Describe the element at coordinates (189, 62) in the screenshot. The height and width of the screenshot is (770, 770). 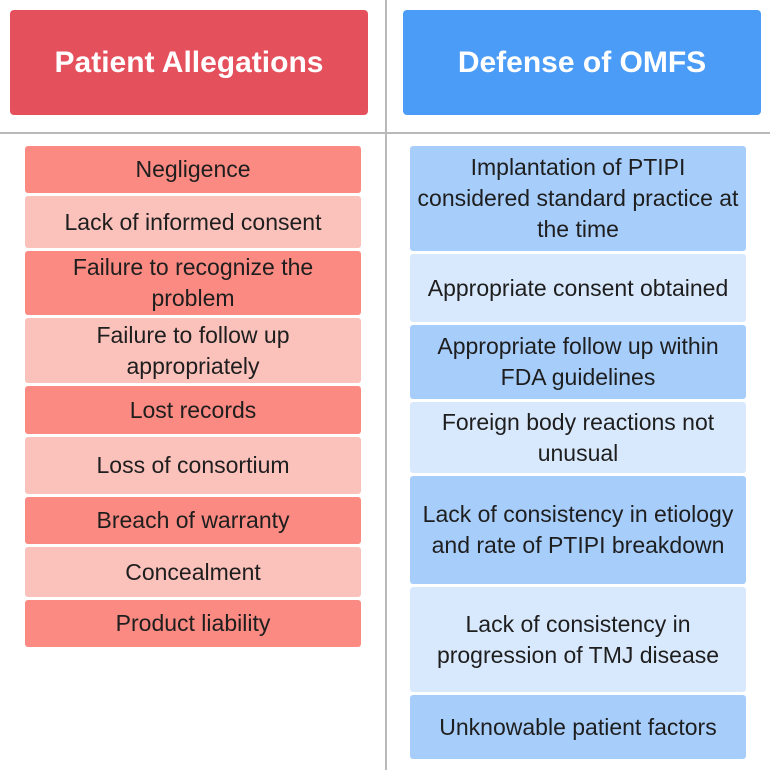
I see `patient-allegations-header: Patient Allegations` at that location.